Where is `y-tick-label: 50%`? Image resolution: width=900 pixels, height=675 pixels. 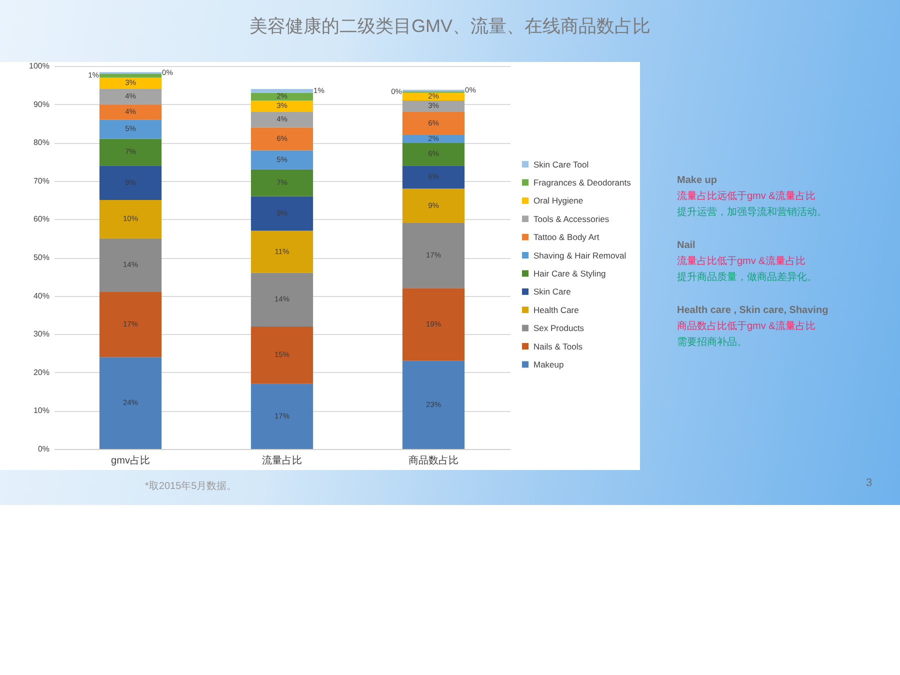
y-tick-label: 50% is located at coordinates (41, 257).